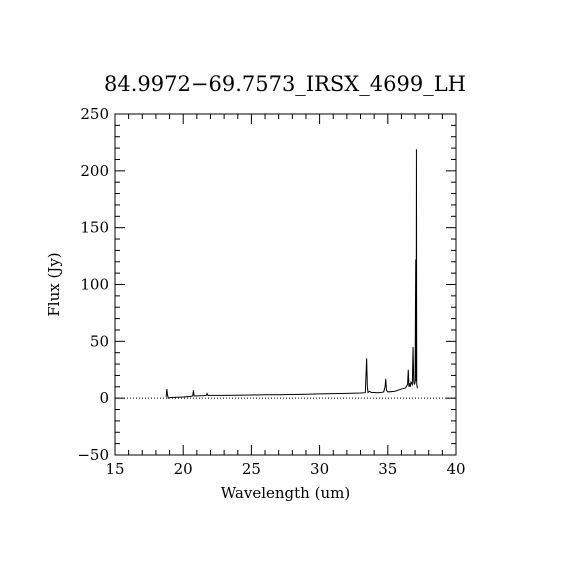 This screenshot has width=570, height=570. What do you see at coordinates (99, 341) in the screenshot?
I see `y-tick-label: 50` at bounding box center [99, 341].